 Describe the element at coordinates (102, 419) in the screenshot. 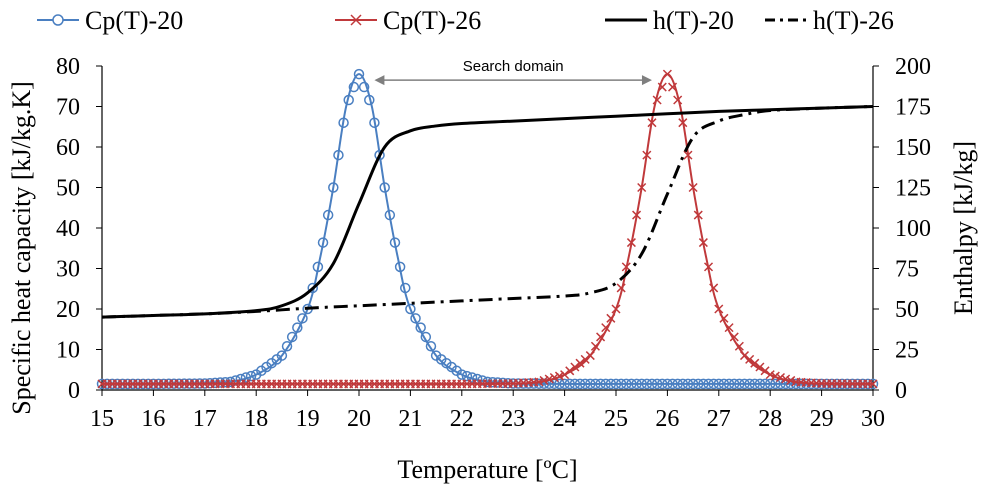

I see `x-tick-label: 15` at that location.